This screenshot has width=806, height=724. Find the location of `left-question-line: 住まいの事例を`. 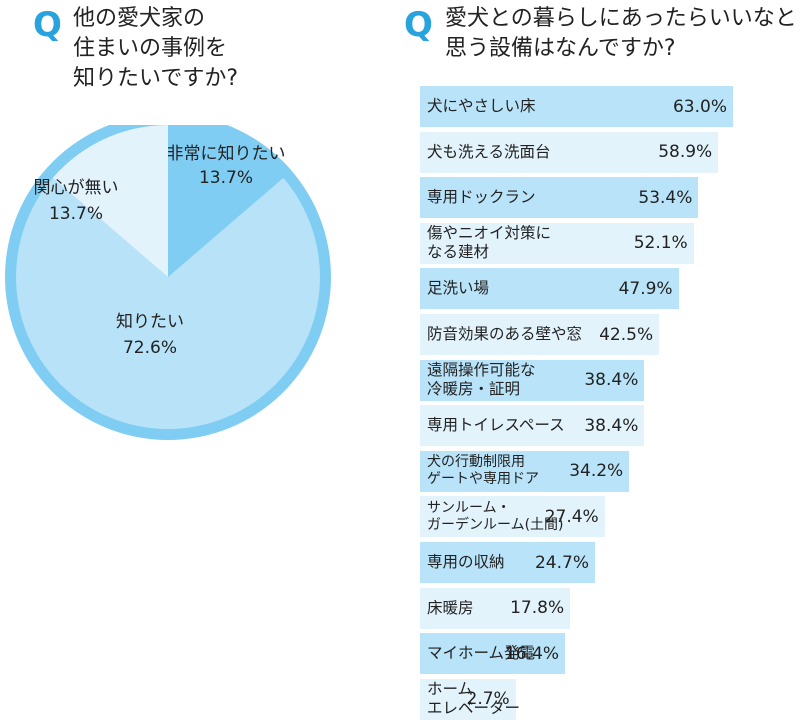

left-question-line: 住まいの事例を is located at coordinates (150, 48).